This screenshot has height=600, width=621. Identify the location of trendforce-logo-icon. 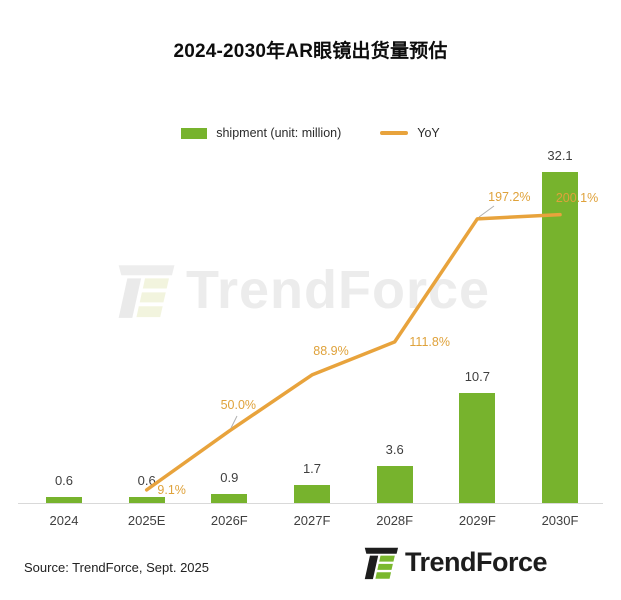
(381, 563).